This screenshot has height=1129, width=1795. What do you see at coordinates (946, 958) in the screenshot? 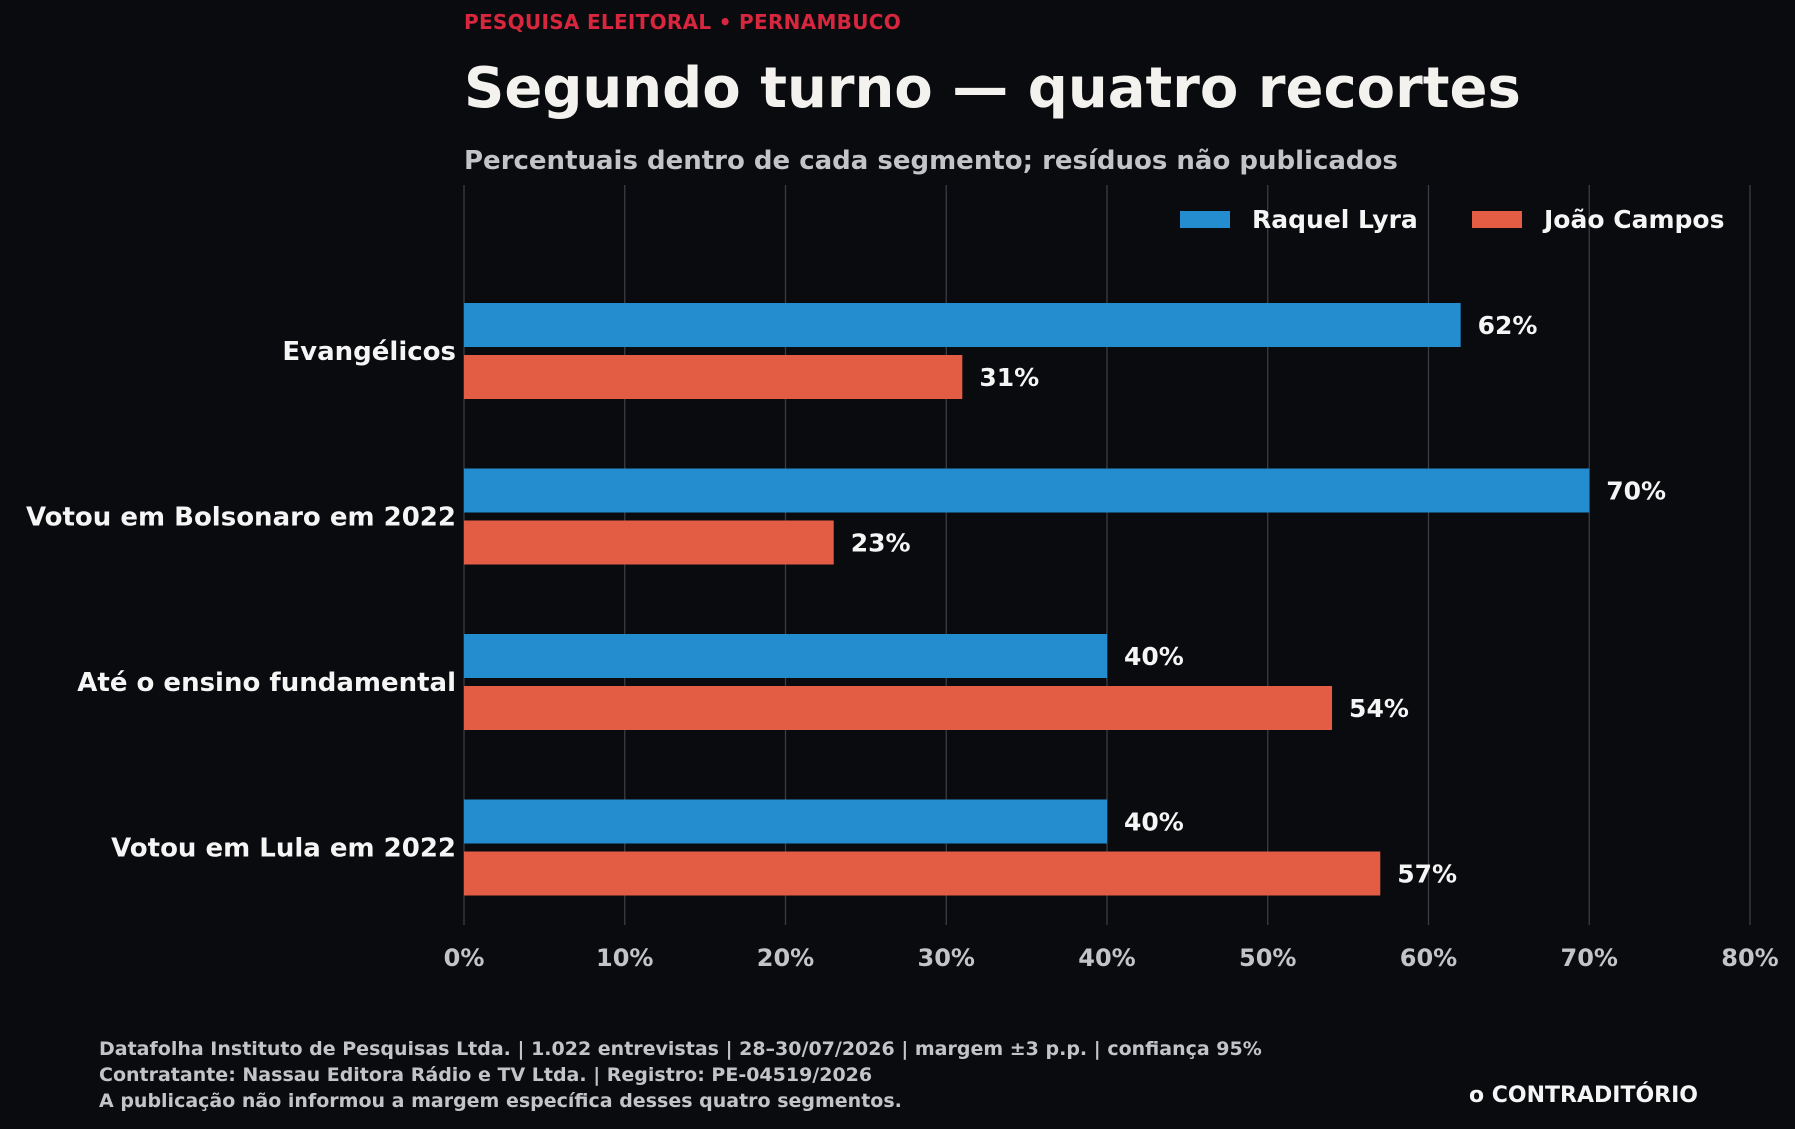
I see `x-tick-label: 30%` at bounding box center [946, 958].